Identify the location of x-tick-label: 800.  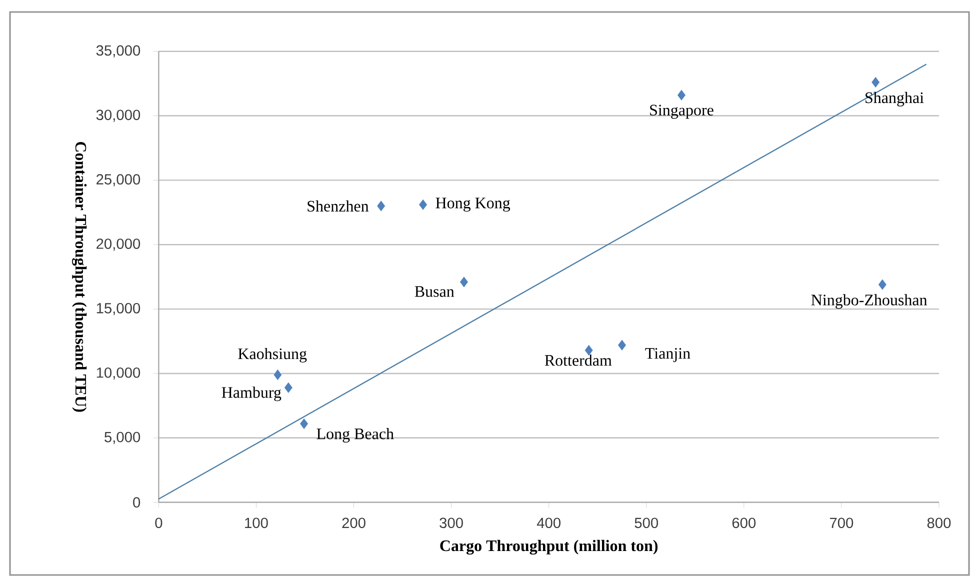
(939, 523).